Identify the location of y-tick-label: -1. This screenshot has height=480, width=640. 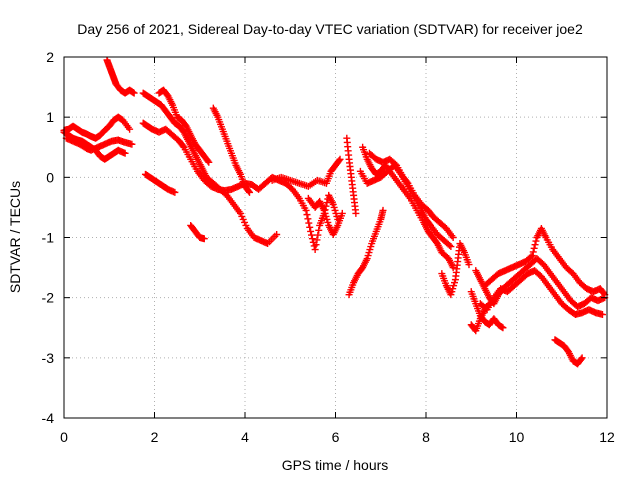
(48, 238).